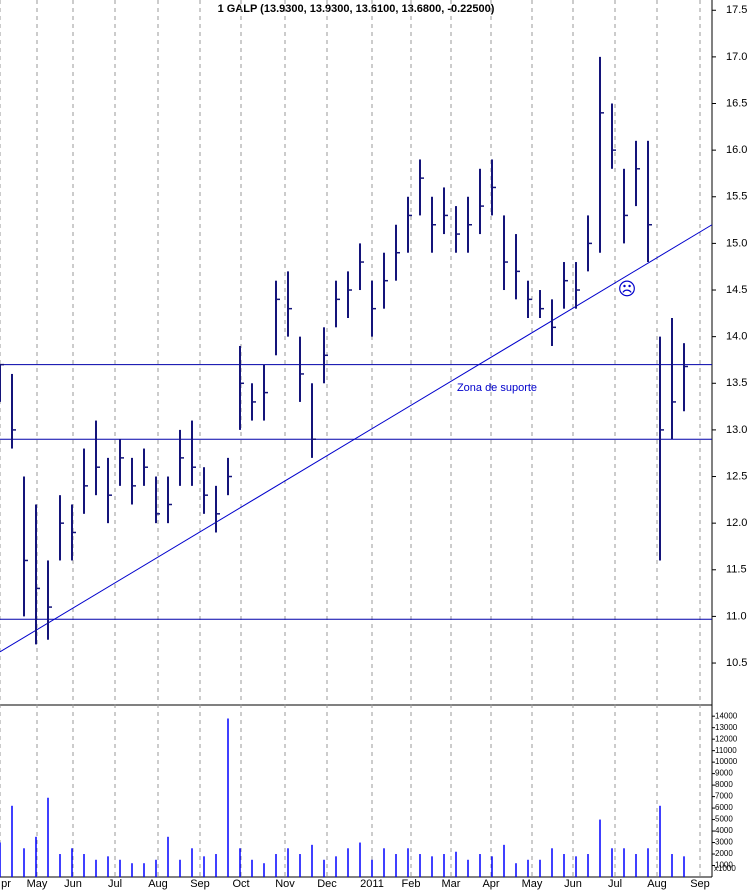 Image resolution: width=748 pixels, height=891 pixels. I want to click on annotation: Zona de suporte, so click(497, 388).